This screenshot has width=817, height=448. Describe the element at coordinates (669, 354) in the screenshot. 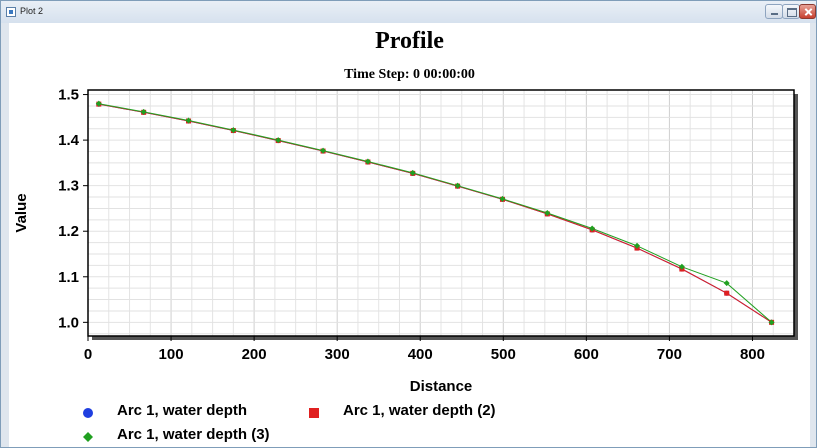

I see `x-tick-label: 700` at that location.